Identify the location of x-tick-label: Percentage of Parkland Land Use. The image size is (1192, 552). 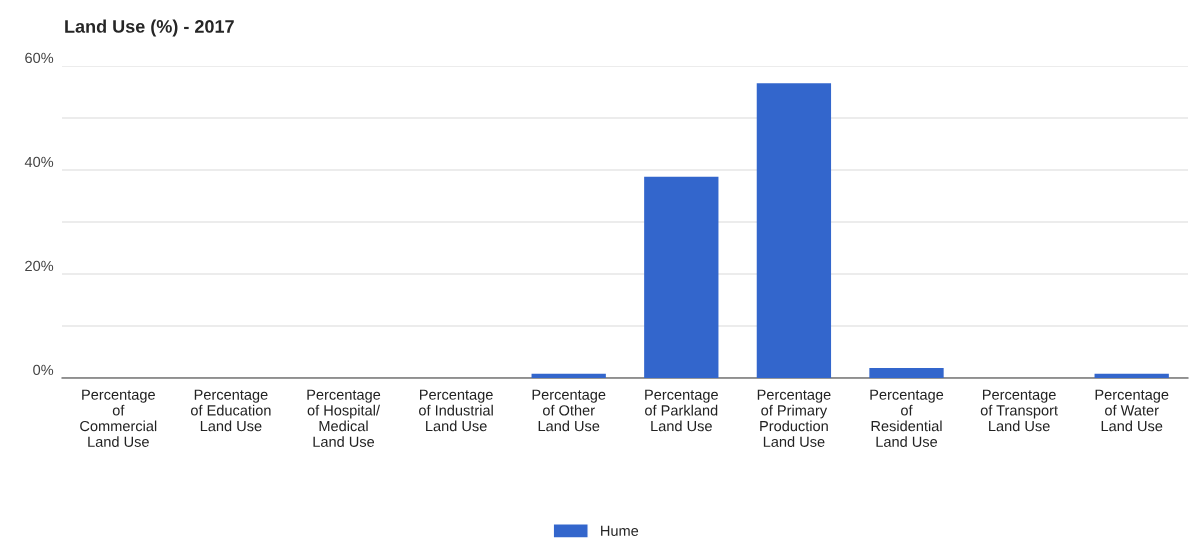
(681, 410).